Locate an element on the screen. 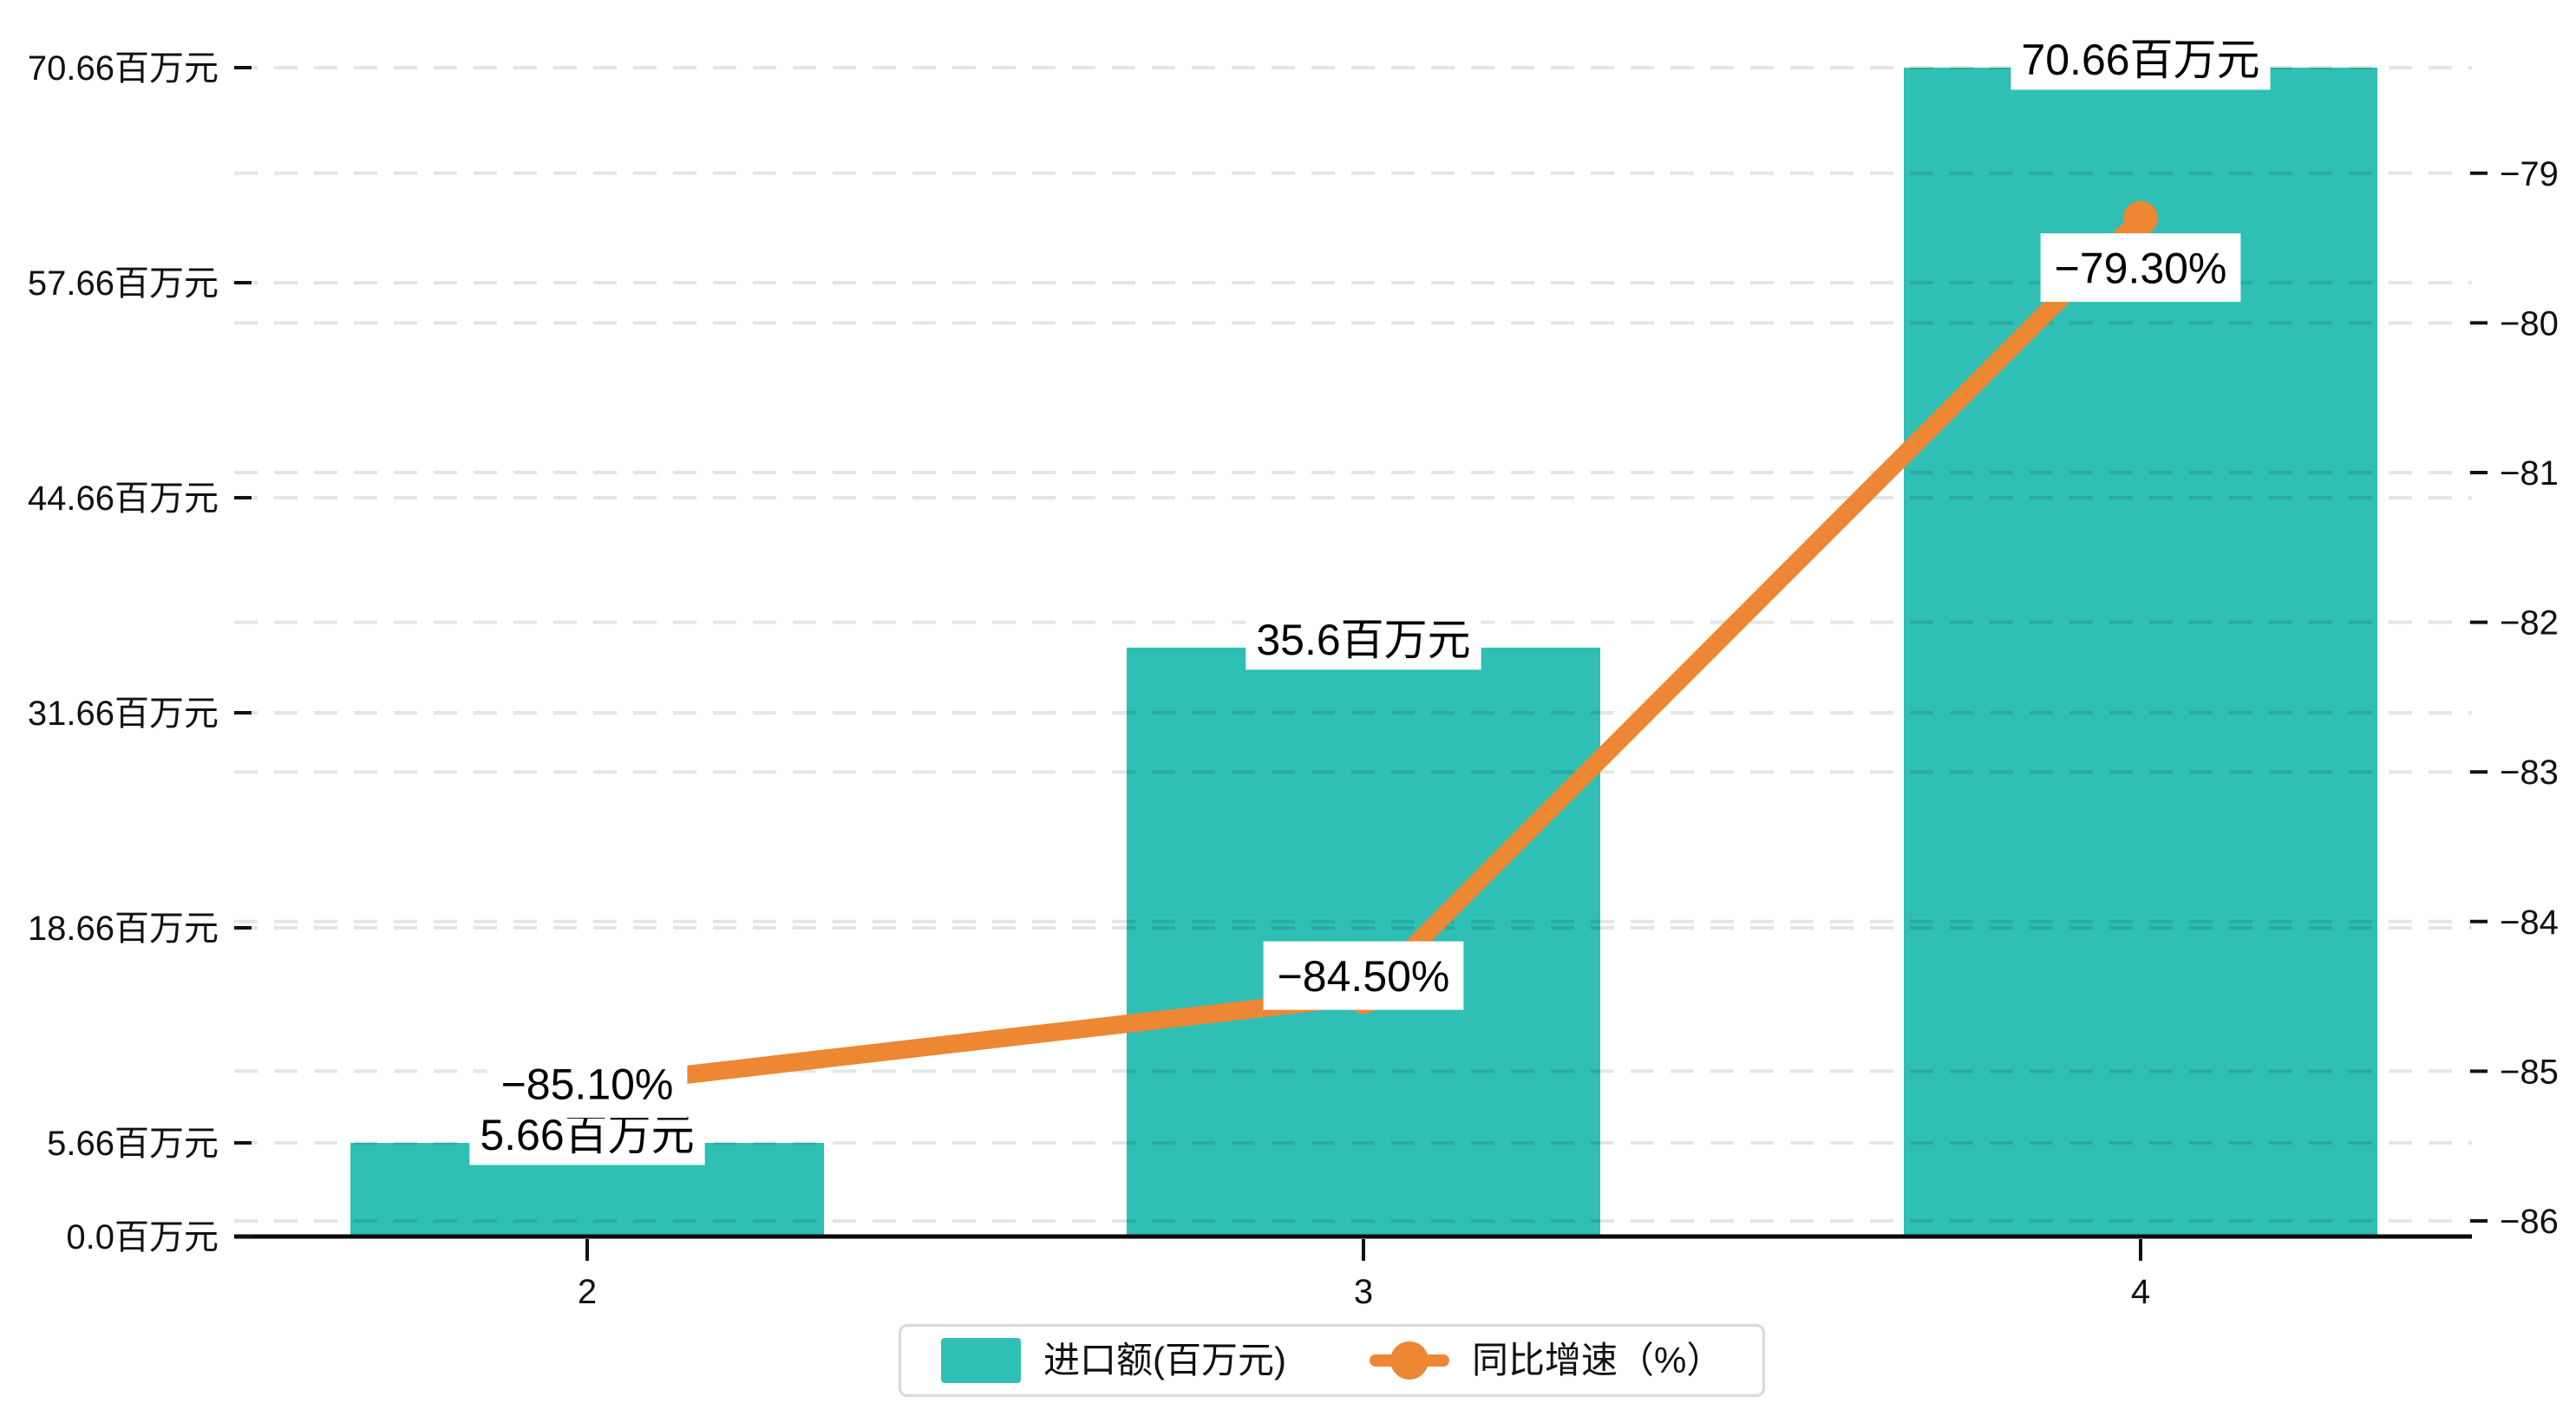  line-value-label: −79.30% is located at coordinates (2140, 268).